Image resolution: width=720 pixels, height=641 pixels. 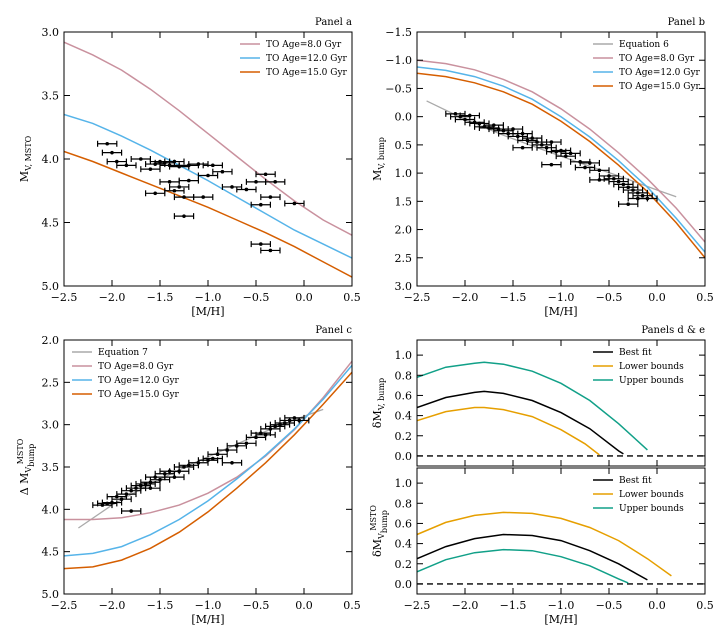 What do you see at coordinates (207, 619) in the screenshot?
I see `panel-c-xlabel: [M/H]` at bounding box center [207, 619].